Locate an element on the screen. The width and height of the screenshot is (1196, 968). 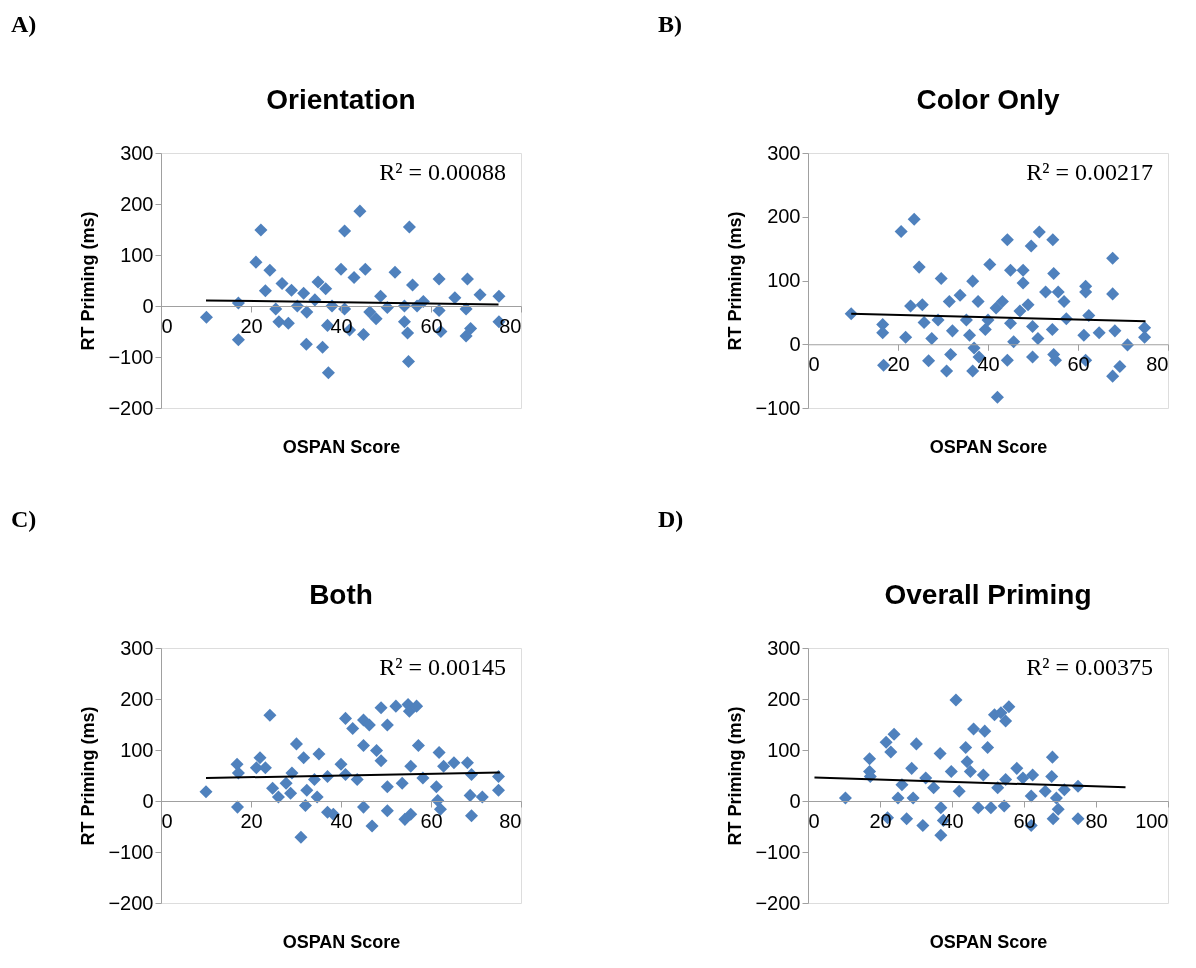
text: B) is located at coordinates (670, 24).